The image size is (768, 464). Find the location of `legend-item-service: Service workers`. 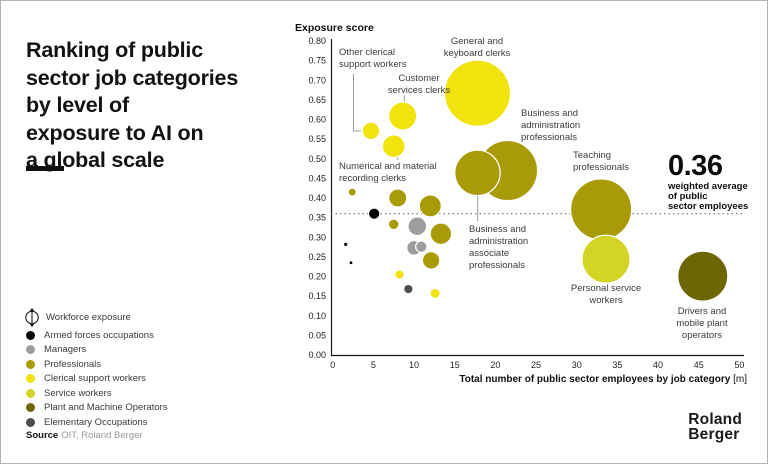

legend-item-service: Service workers is located at coordinates (141, 393).